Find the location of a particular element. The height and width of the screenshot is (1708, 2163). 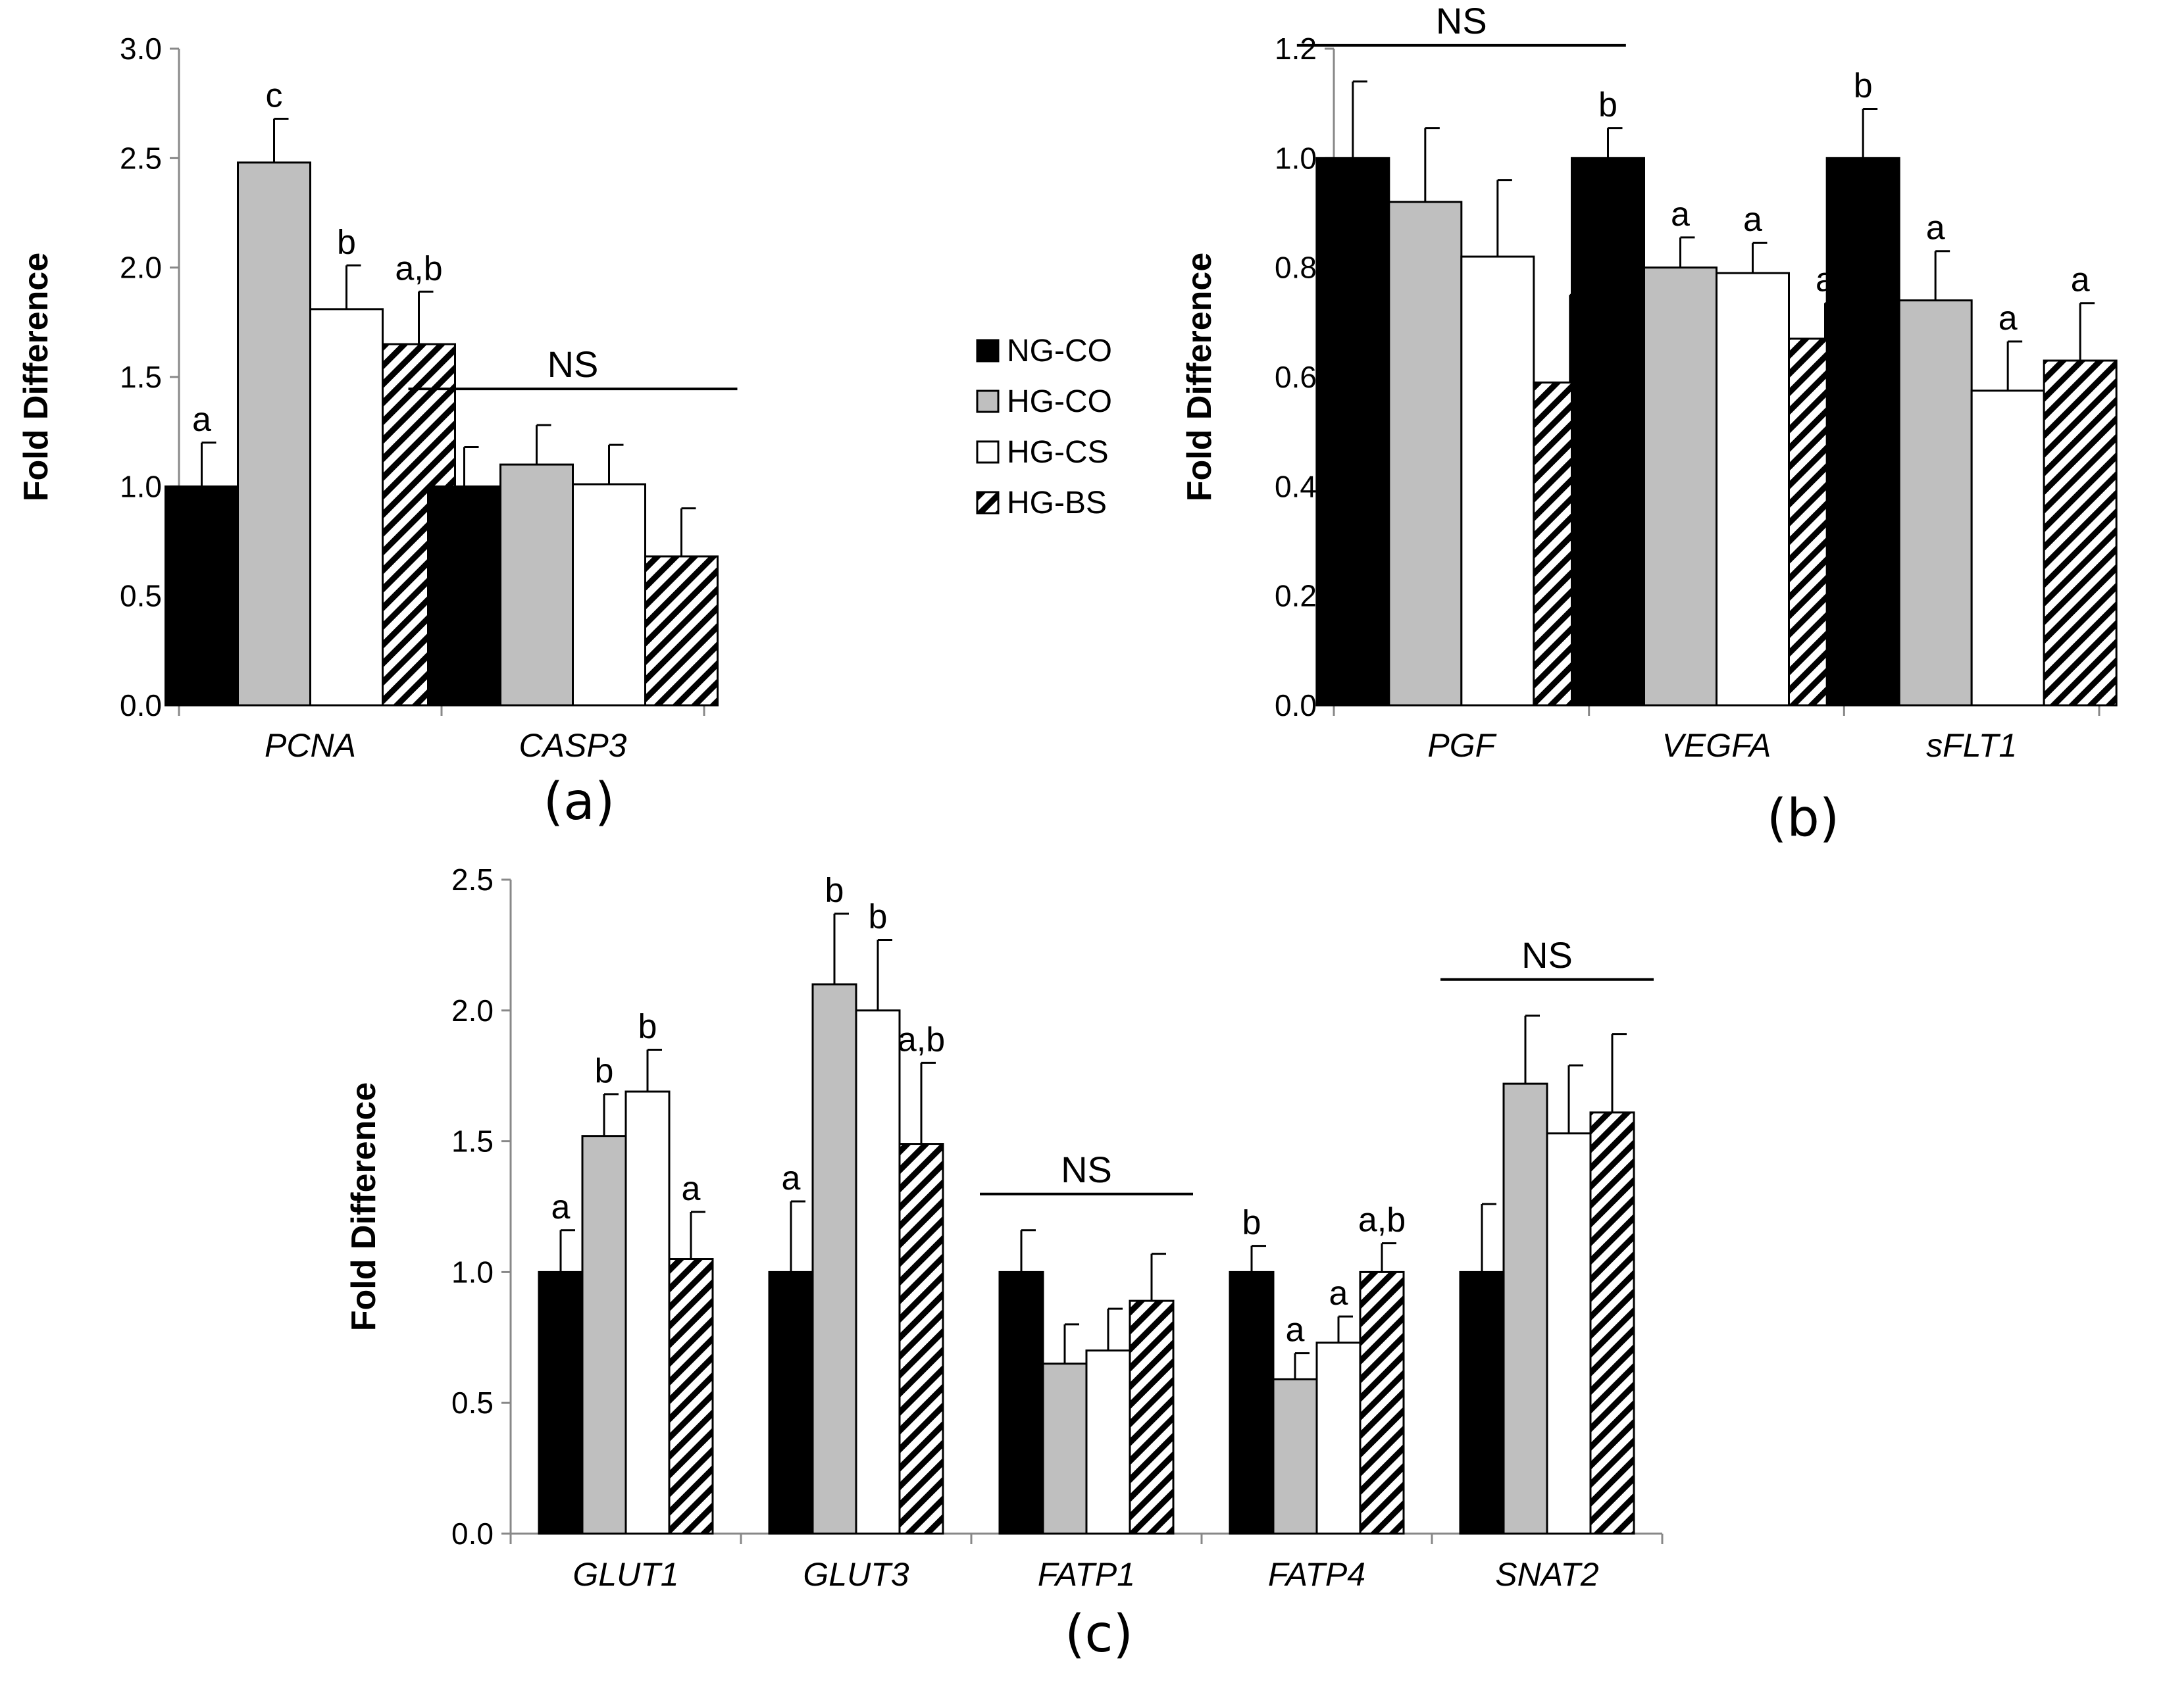

legend-swatch-hg-cs is located at coordinates (988, 452).